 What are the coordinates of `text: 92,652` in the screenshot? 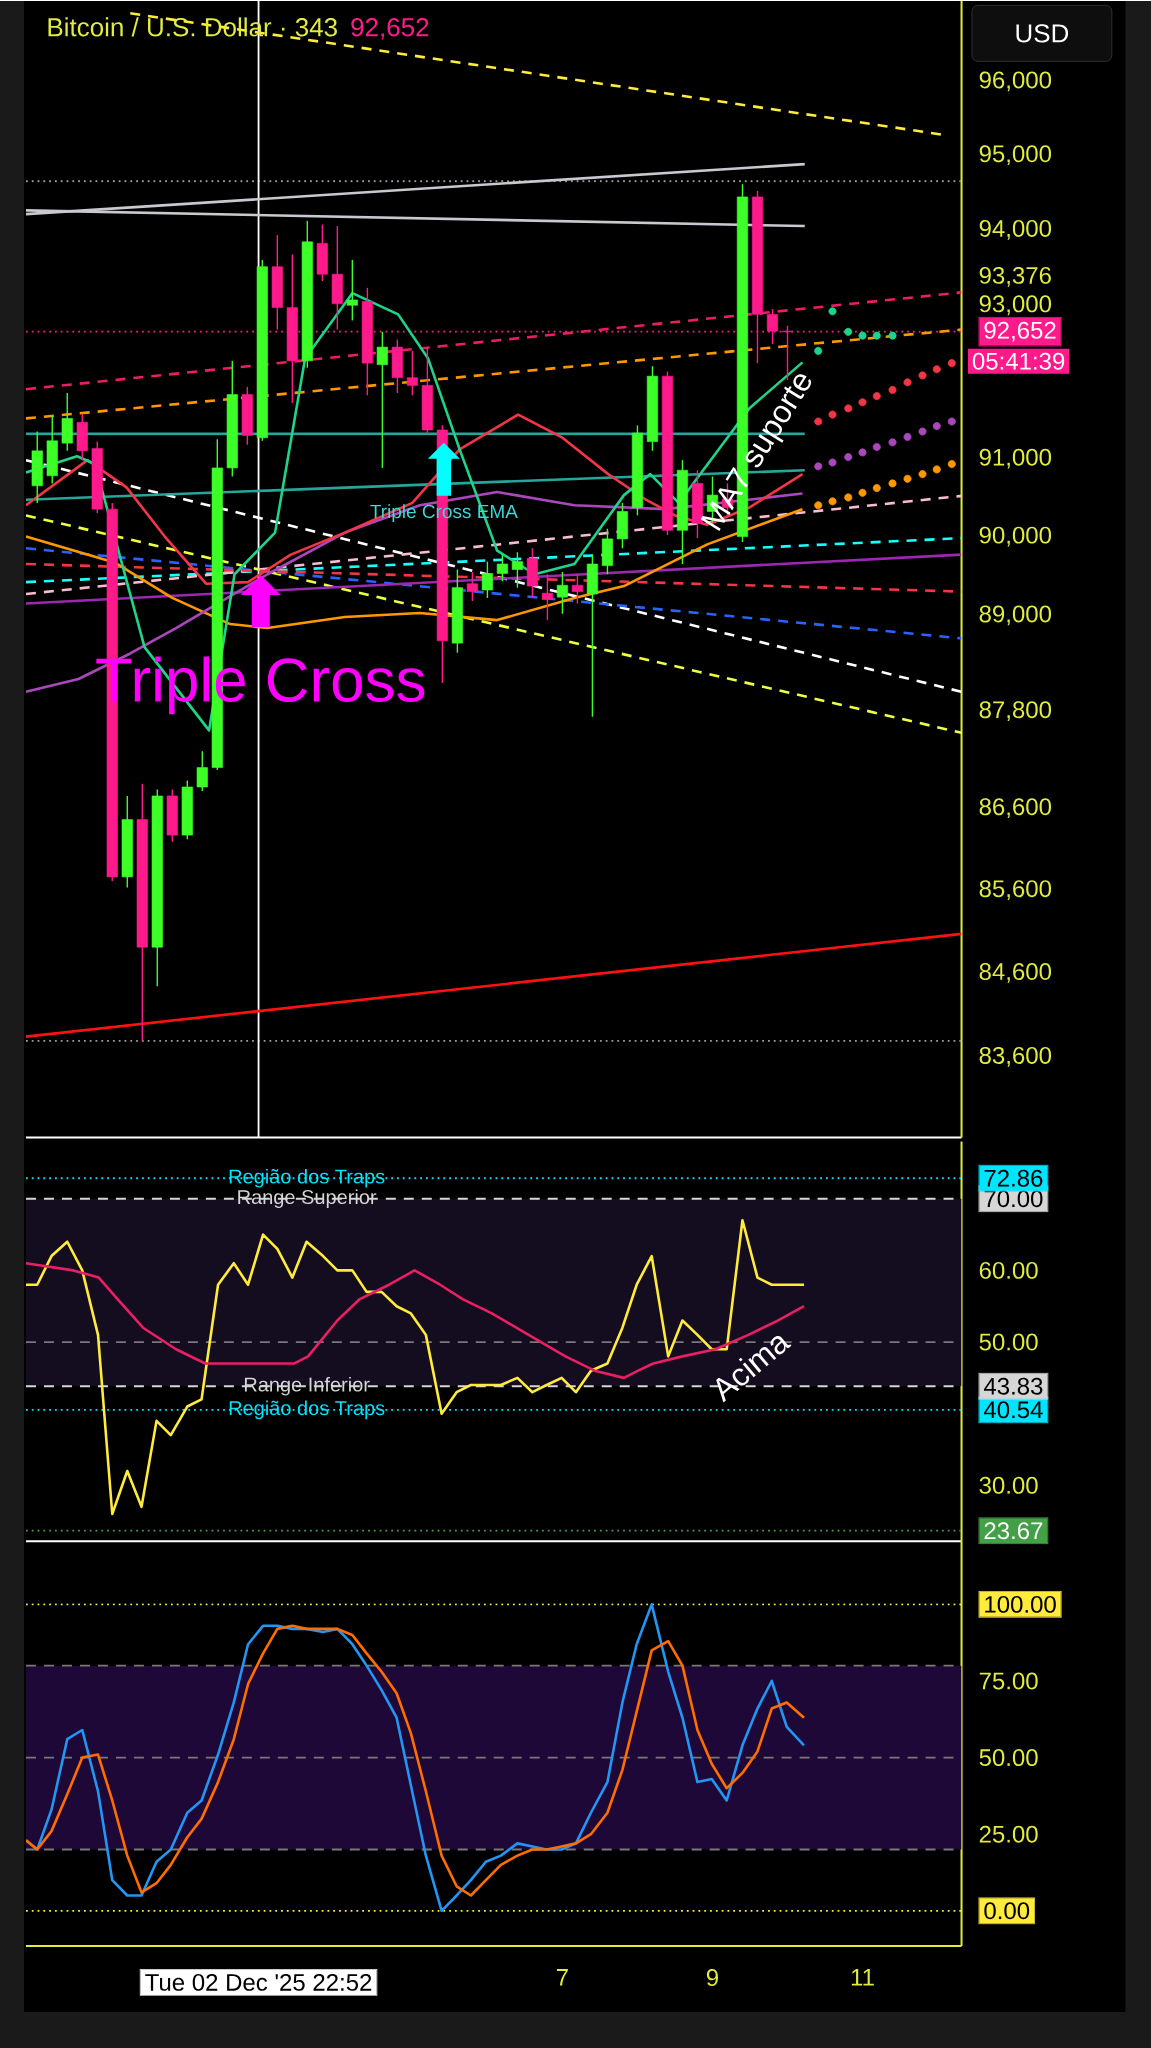 It's located at (390, 29).